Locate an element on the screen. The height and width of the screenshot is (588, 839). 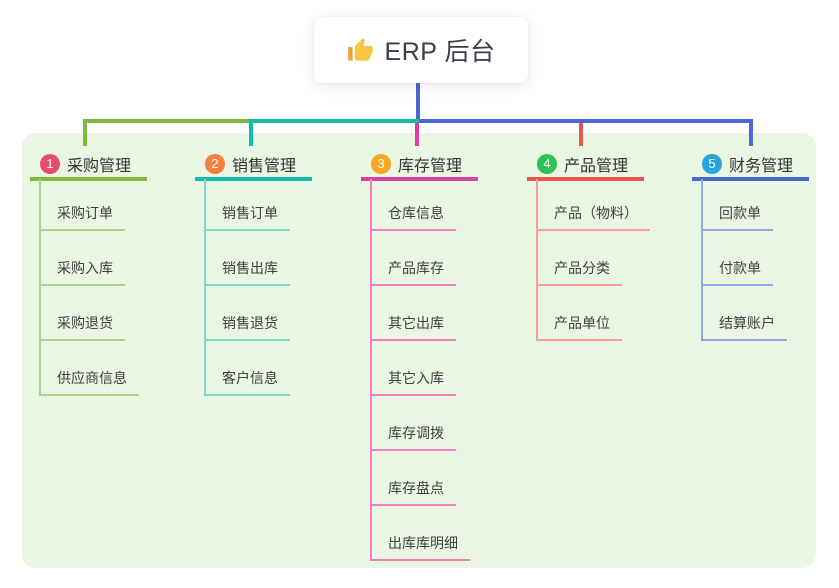
rail-segment-right is located at coordinates (586, 121).